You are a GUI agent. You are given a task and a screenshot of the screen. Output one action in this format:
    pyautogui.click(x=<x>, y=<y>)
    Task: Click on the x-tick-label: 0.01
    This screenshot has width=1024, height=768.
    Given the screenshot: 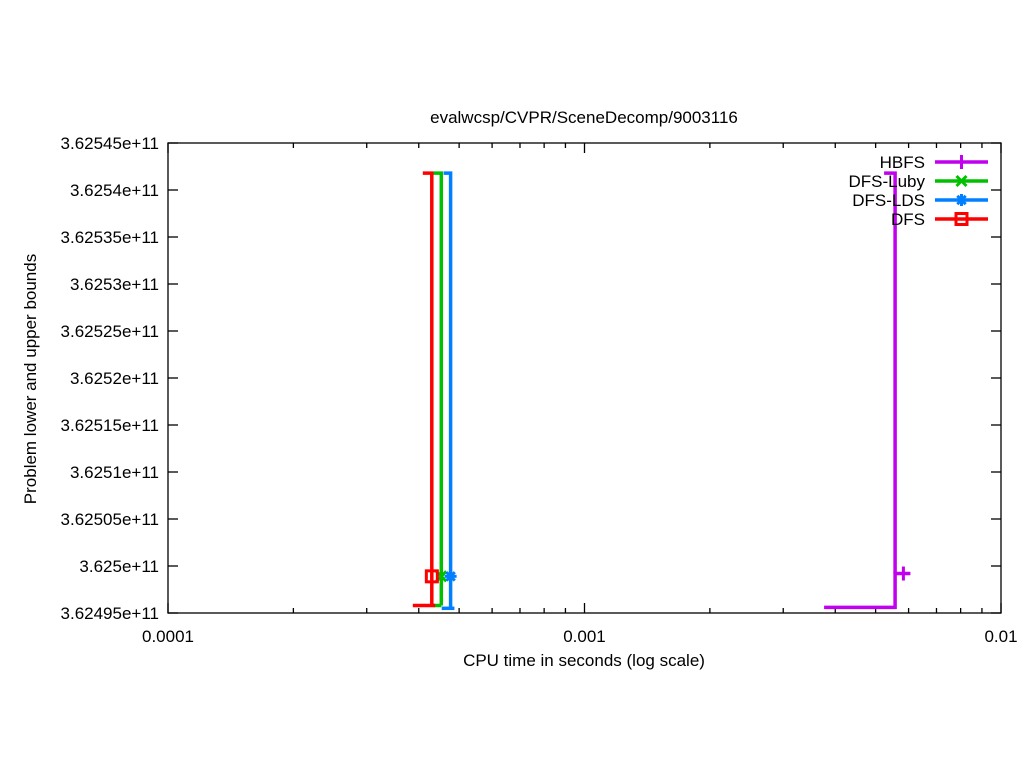 What is the action you would take?
    pyautogui.click(x=1000, y=636)
    